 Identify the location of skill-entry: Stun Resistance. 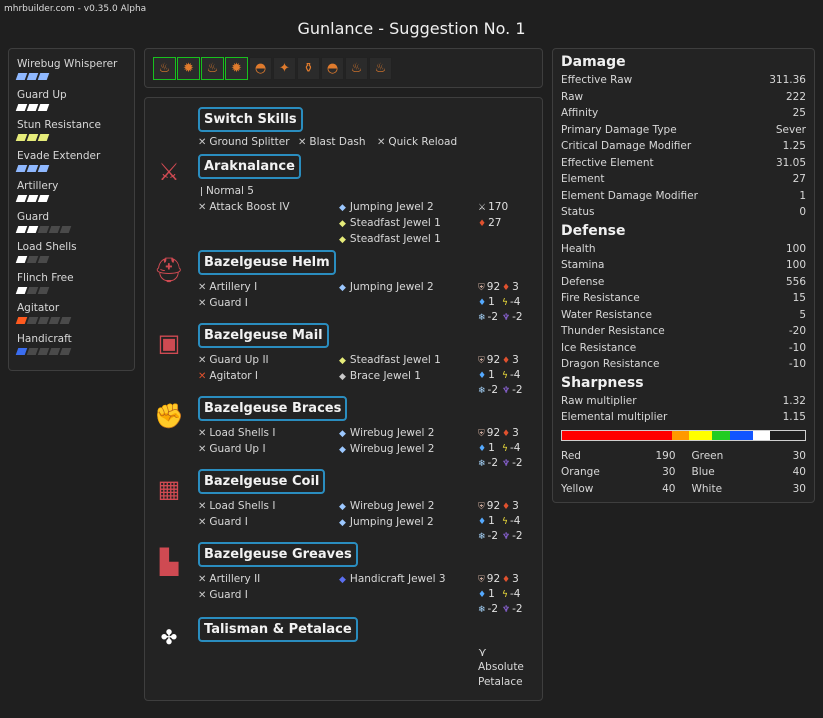
(74, 134).